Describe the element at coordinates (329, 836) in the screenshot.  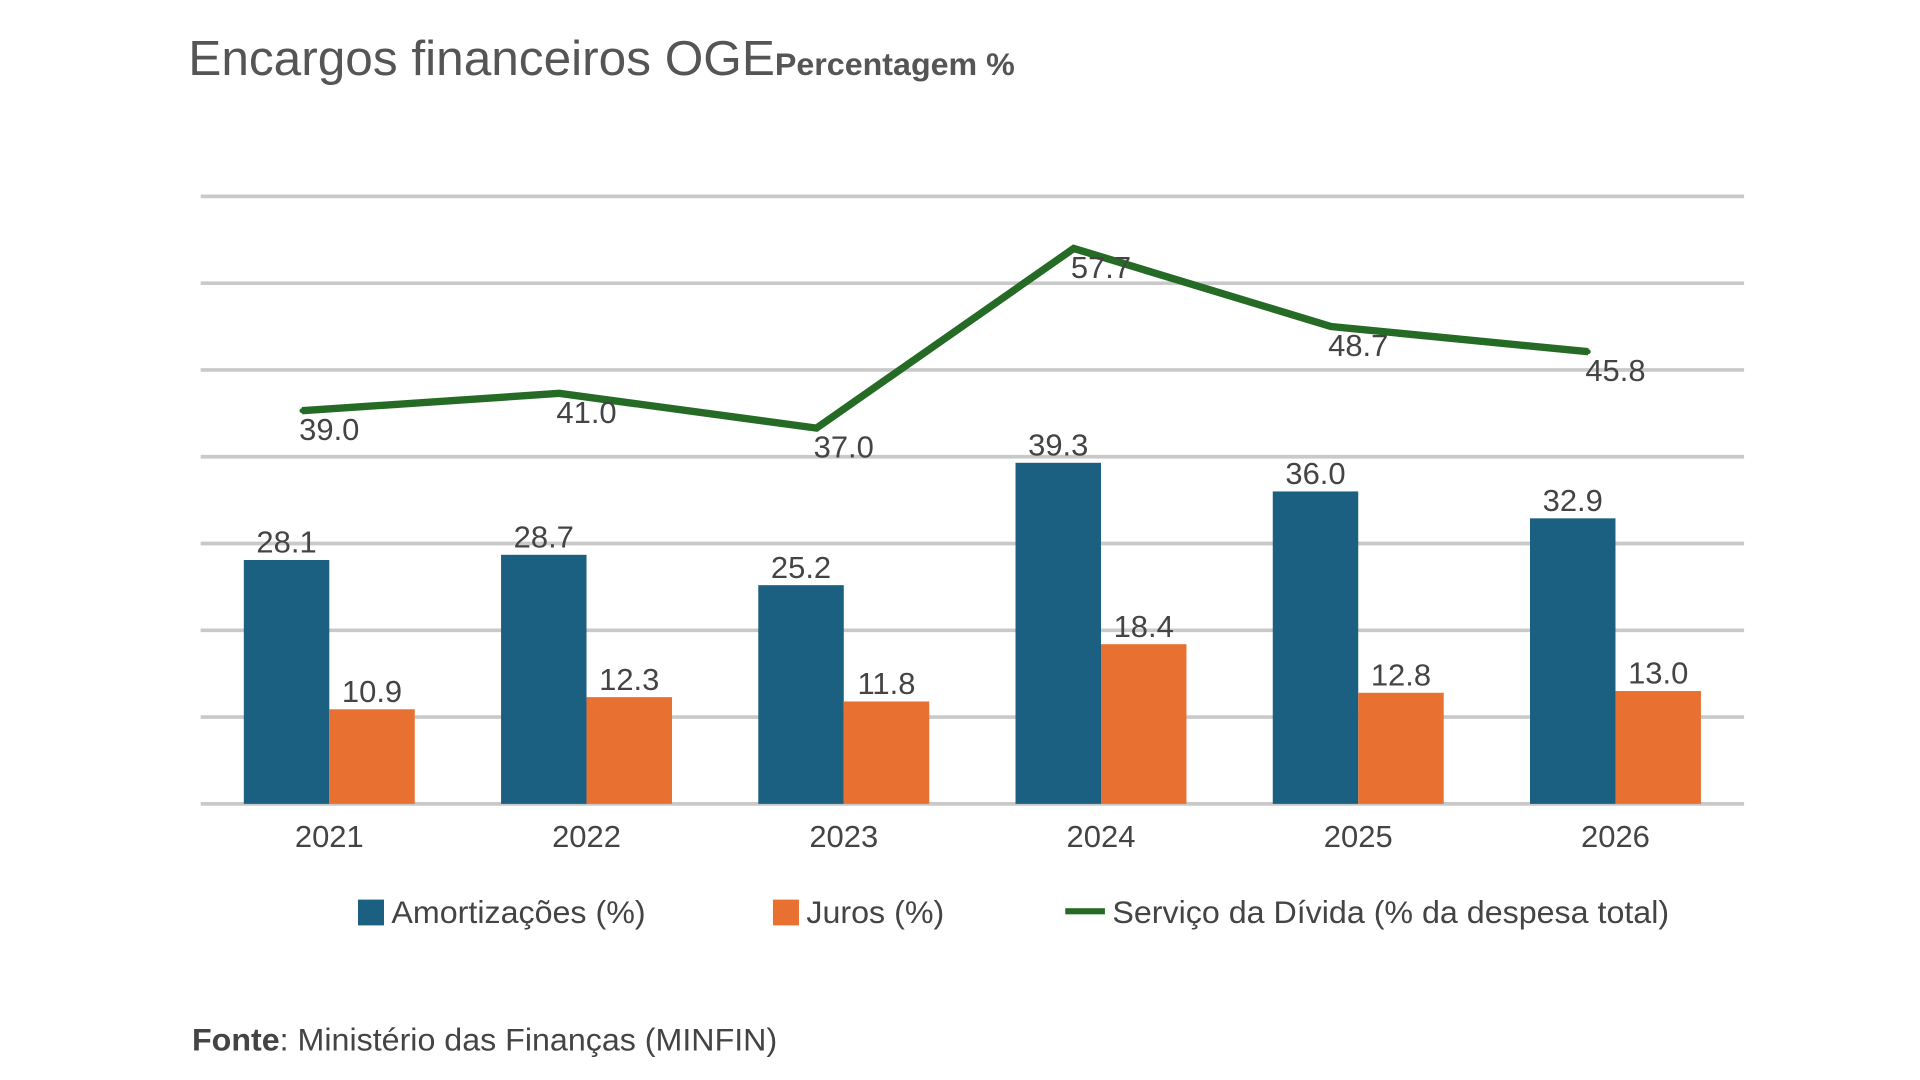
I see `x-tick-label: 2021` at that location.